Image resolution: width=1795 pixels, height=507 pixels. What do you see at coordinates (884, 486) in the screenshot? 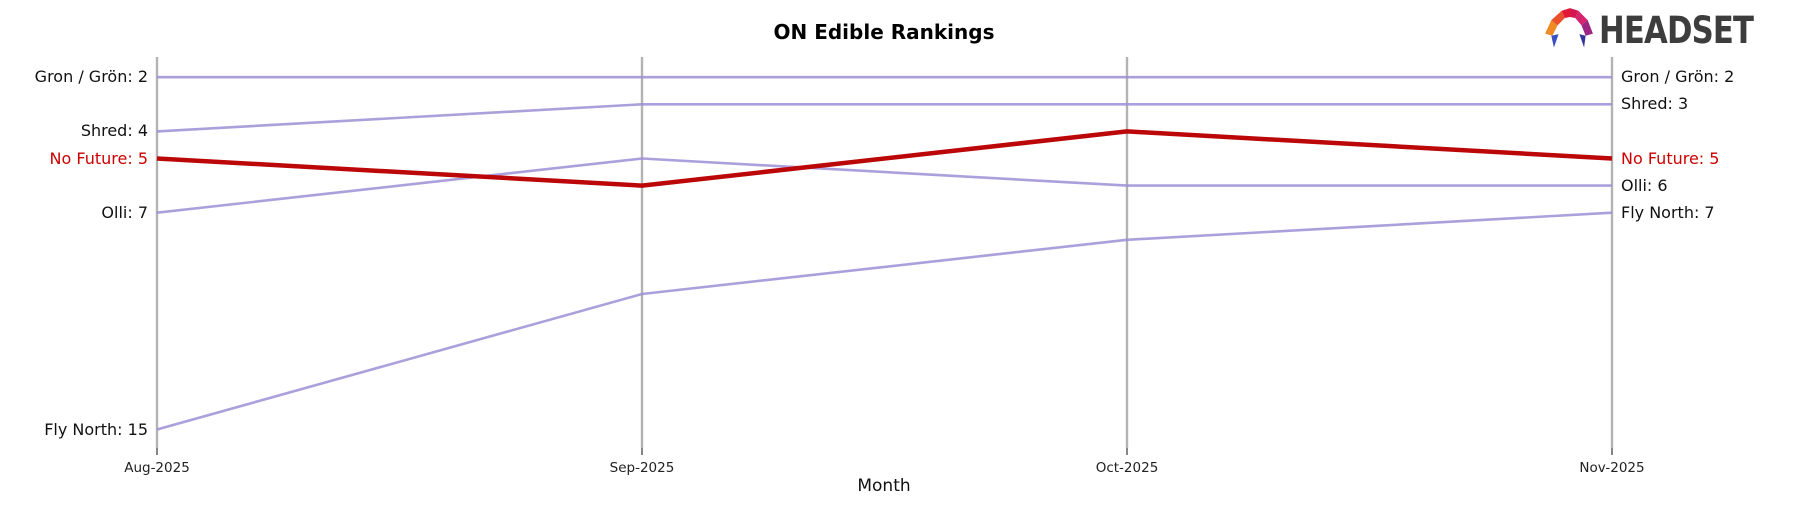
I see `x-axis-title: Month` at bounding box center [884, 486].